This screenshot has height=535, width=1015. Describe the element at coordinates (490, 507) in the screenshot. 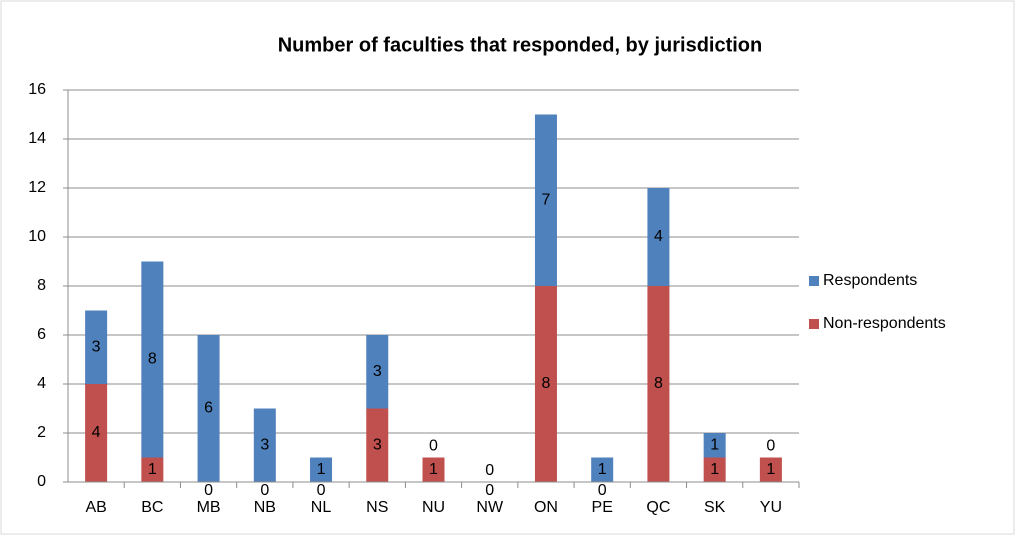

I see `x-tick-label: NW` at that location.